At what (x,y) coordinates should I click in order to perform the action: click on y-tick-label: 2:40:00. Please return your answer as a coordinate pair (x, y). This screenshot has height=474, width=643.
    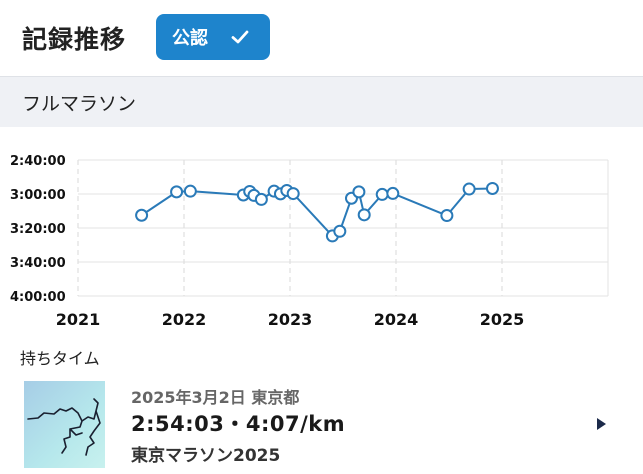
    Looking at the image, I should click on (38, 161).